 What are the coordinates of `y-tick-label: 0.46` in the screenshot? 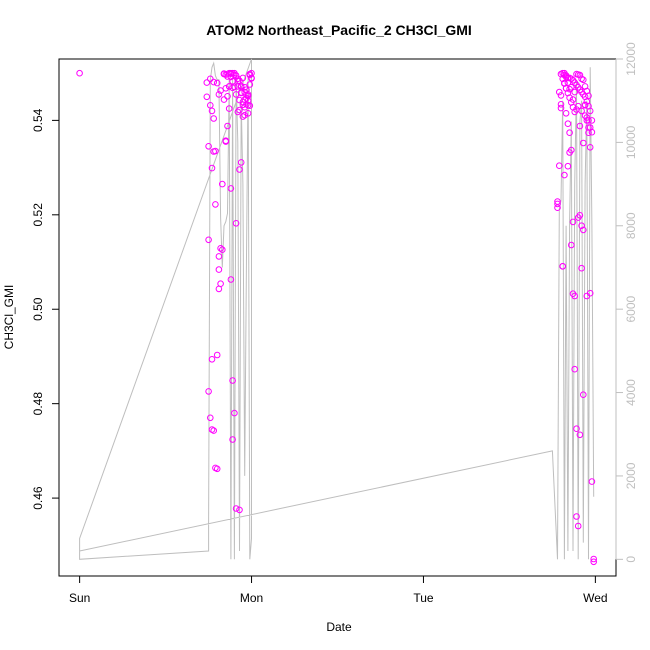 It's located at (38, 498).